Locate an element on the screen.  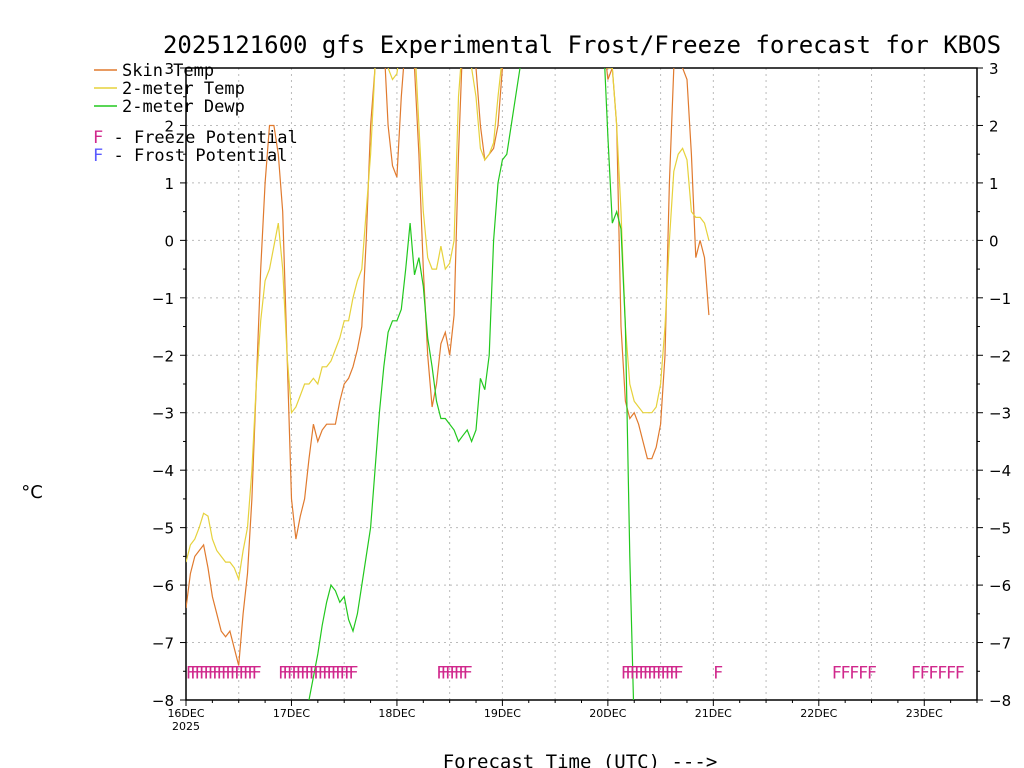
y-axis-label: °C is located at coordinates (32, 492).